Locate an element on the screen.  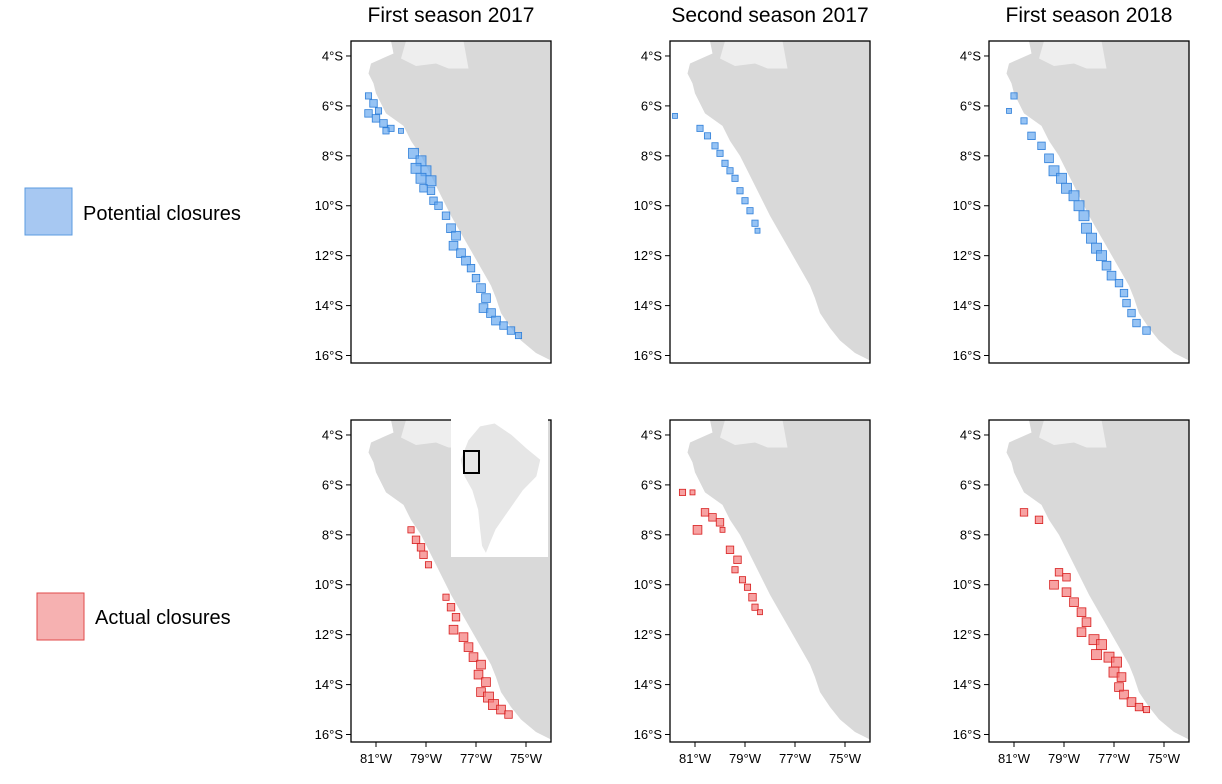
map-panel-0-0: 4°S 6°S 8°S 10°S 12°S 14°S 16°S is located at coordinates (433, 202).